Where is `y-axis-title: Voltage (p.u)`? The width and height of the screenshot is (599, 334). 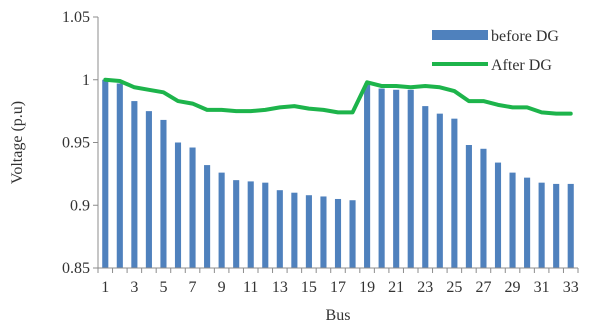
y-axis-title: Voltage (p.u) is located at coordinates (17, 142).